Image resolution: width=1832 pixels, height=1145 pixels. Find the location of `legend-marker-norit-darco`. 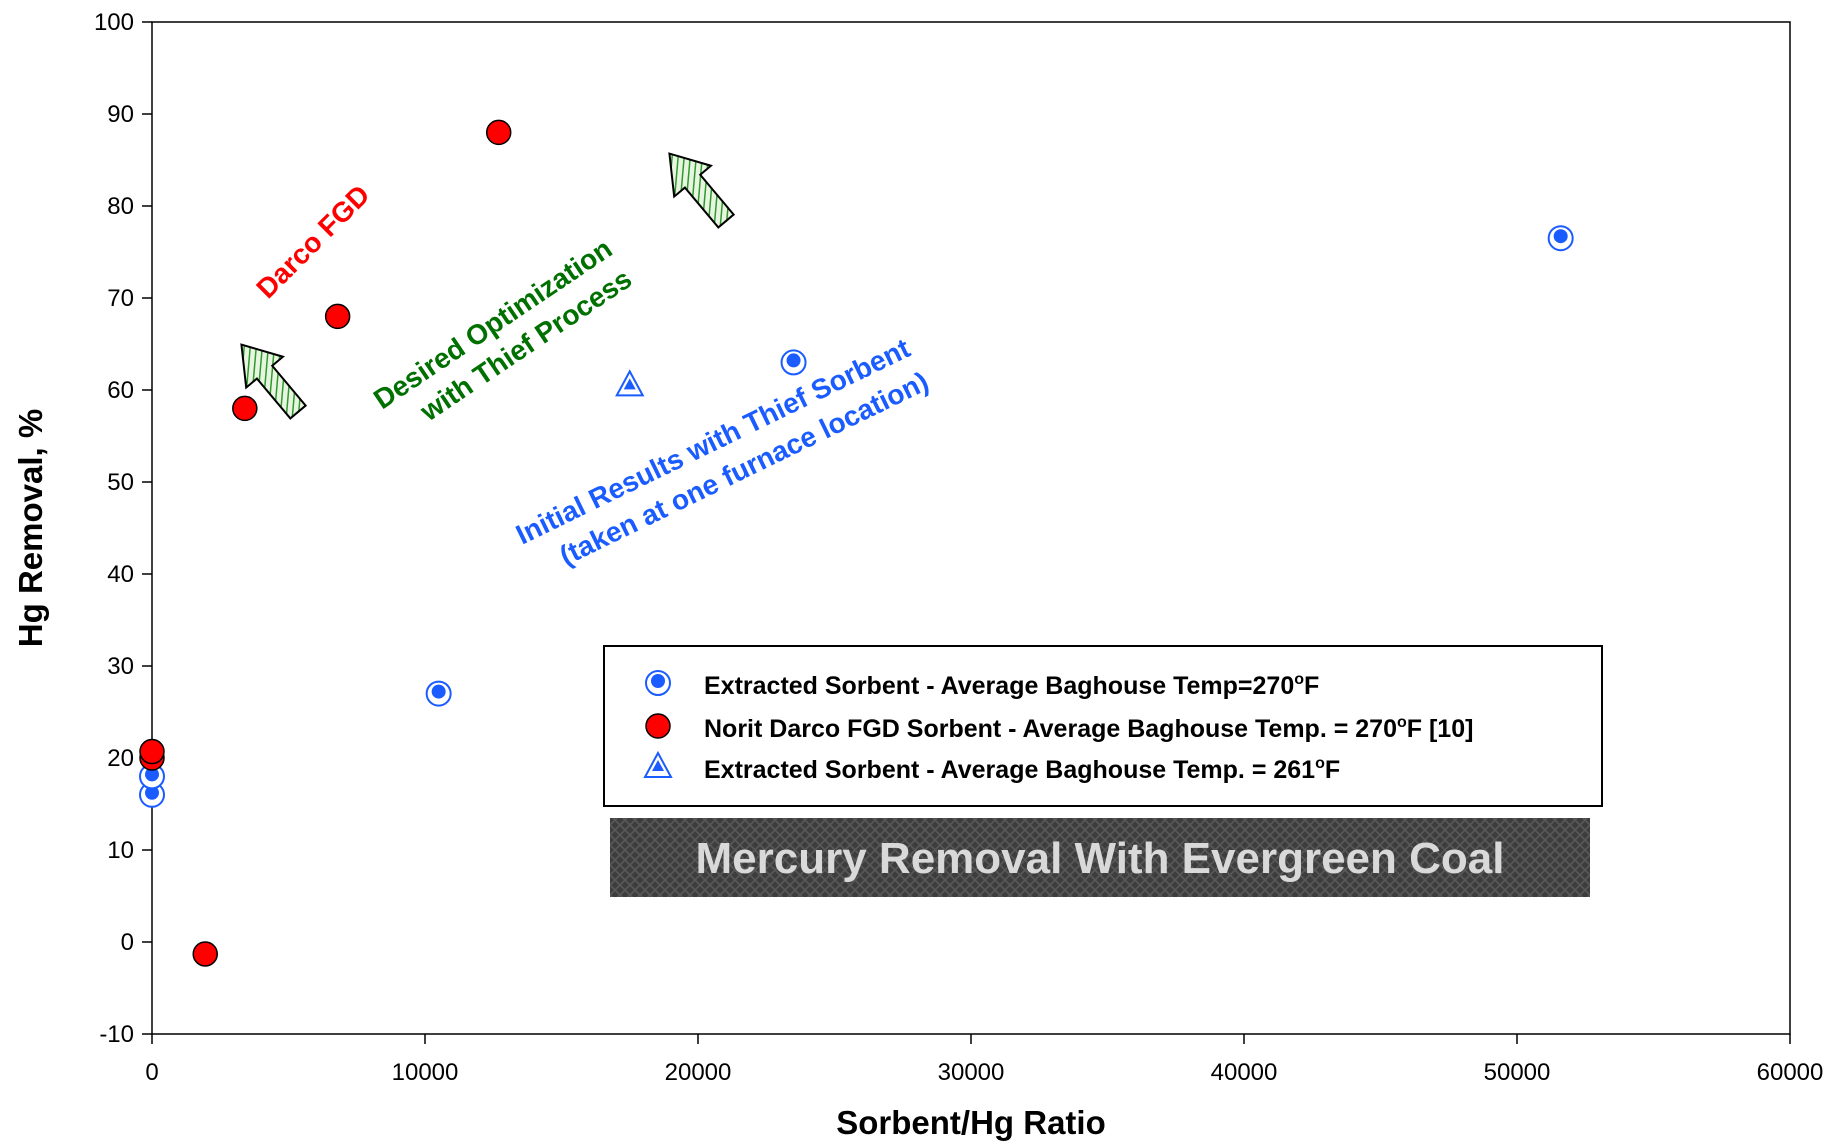

legend-marker-norit-darco is located at coordinates (658, 726).